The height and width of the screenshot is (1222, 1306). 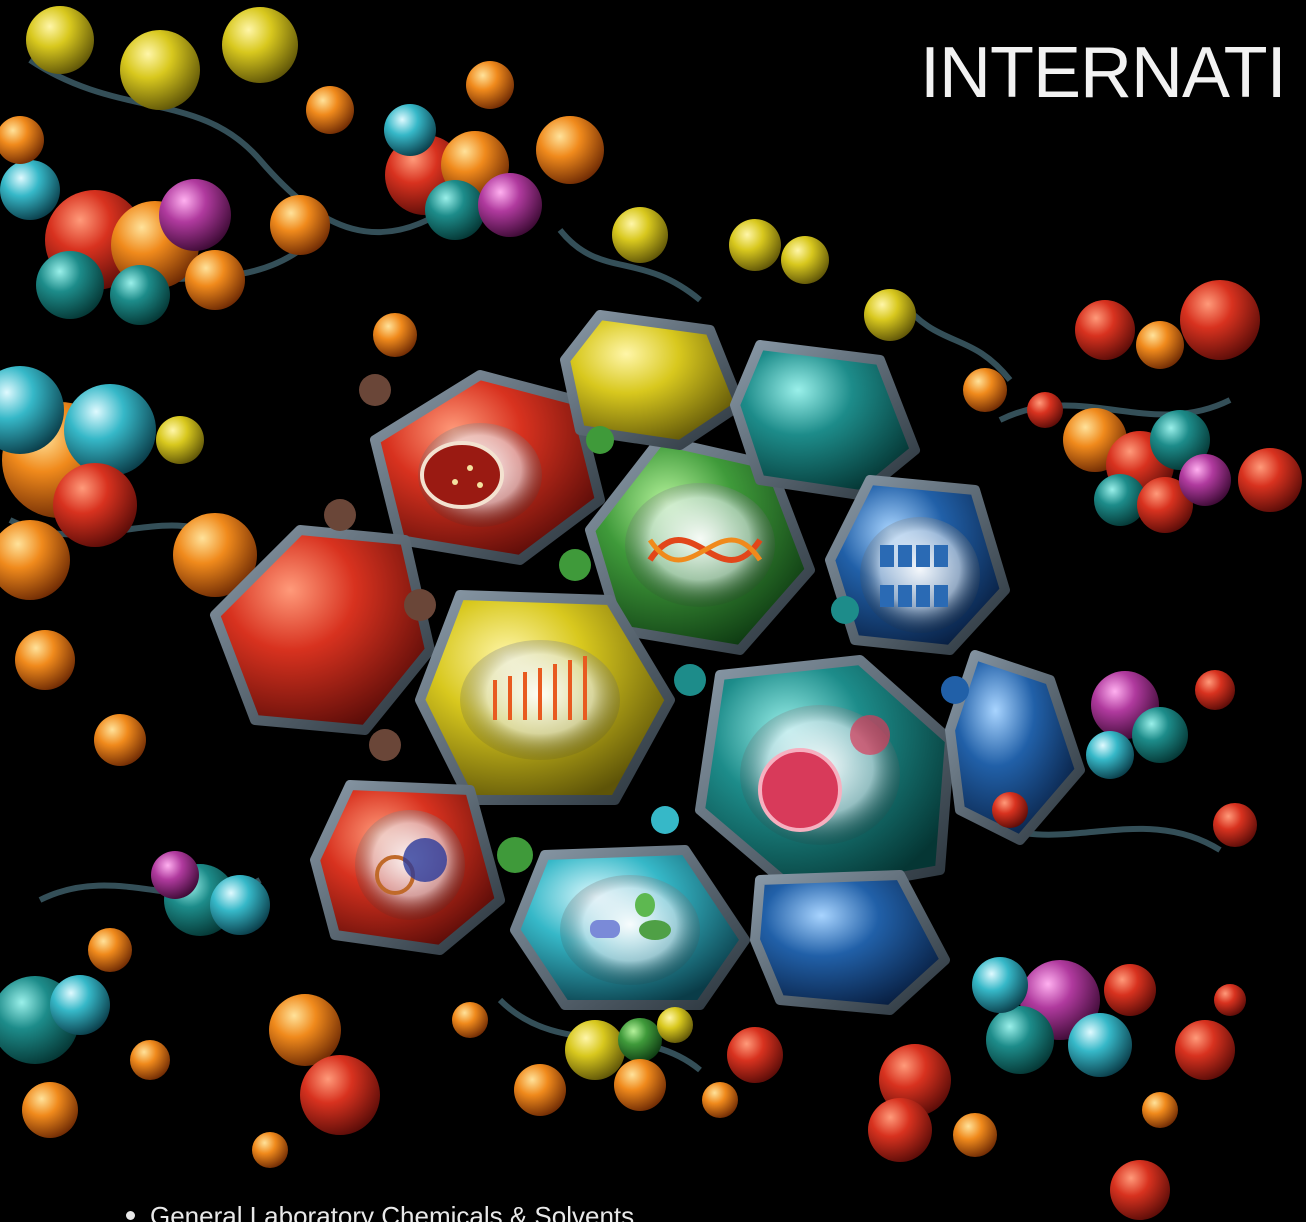 What do you see at coordinates (652, 380) in the screenshot?
I see `hex-top-green` at bounding box center [652, 380].